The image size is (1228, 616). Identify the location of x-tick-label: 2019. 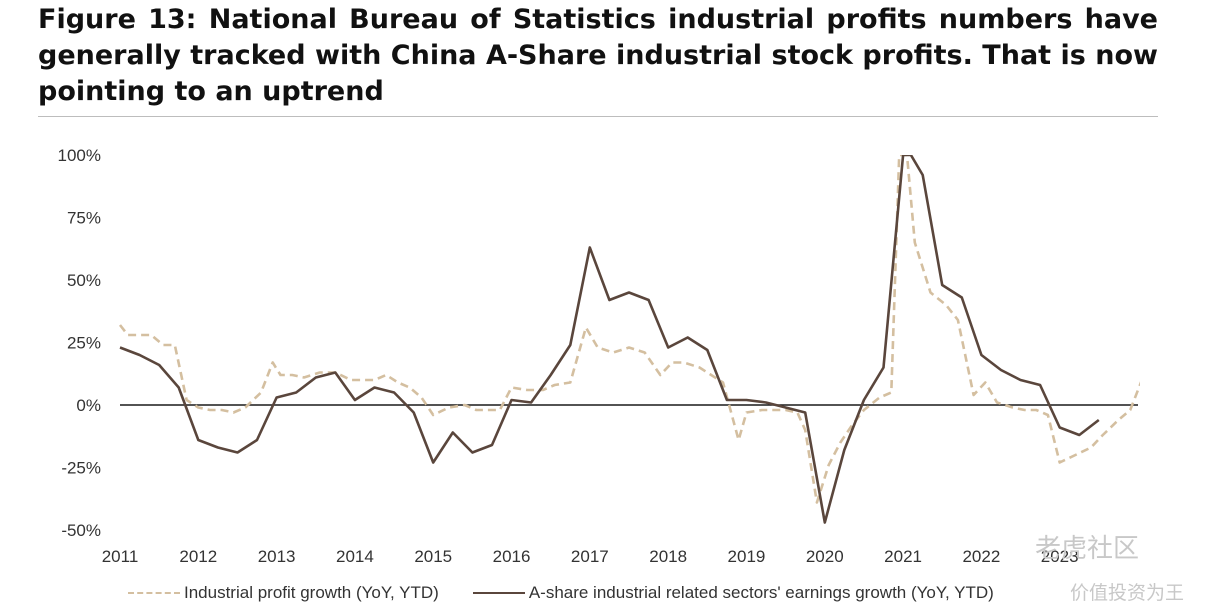
(747, 556).